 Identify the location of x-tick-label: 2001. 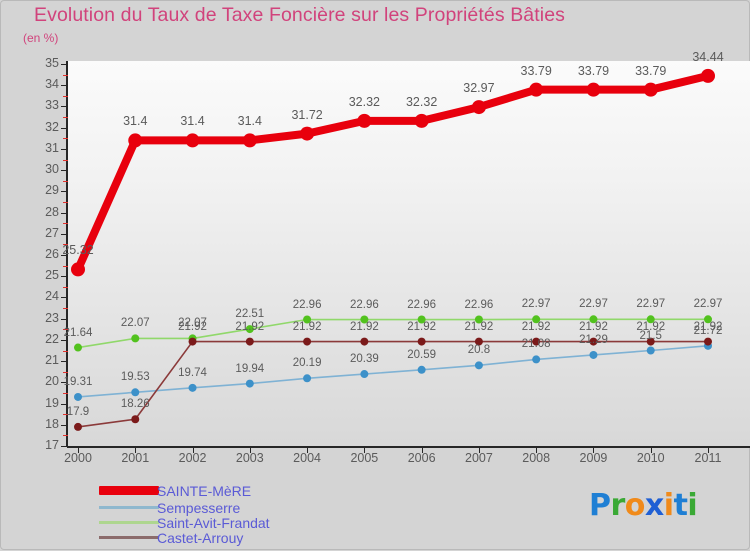
(135, 458).